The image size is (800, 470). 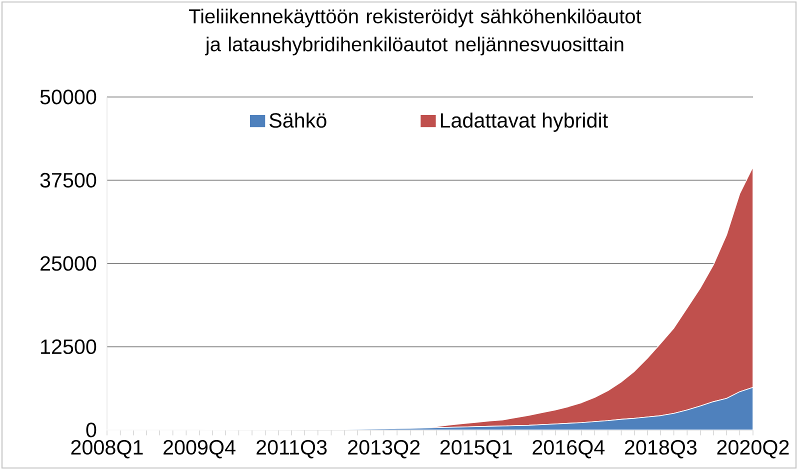 I want to click on y-tick-label: 12500, so click(x=68, y=346).